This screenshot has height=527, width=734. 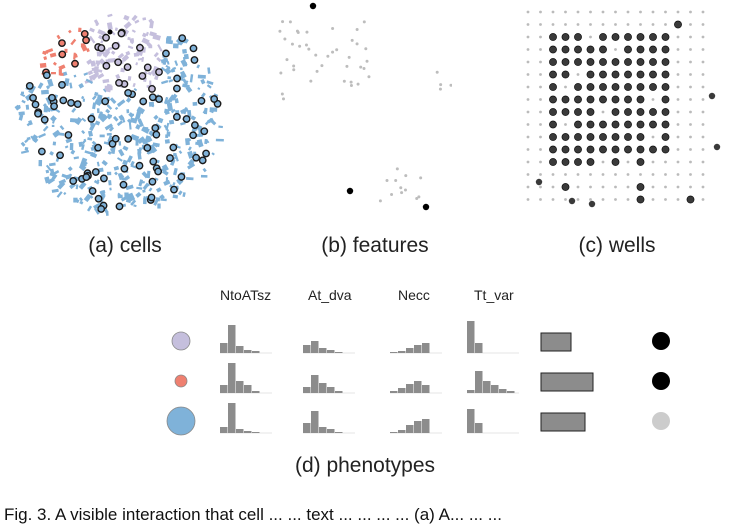 What do you see at coordinates (246, 295) in the screenshot?
I see `feature-label-ntoatsz: NtoATsz` at bounding box center [246, 295].